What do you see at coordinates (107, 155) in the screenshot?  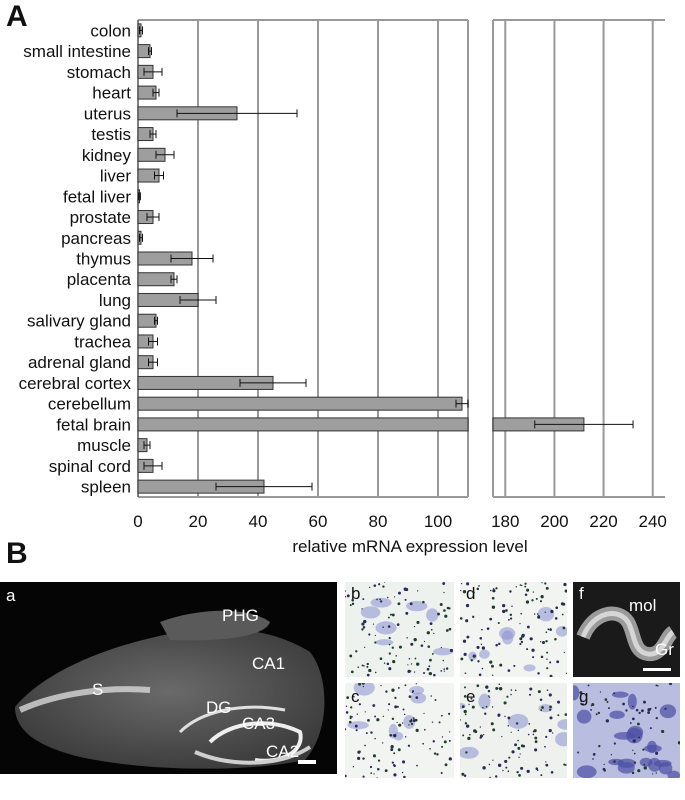 I see `category-label: kidney` at bounding box center [107, 155].